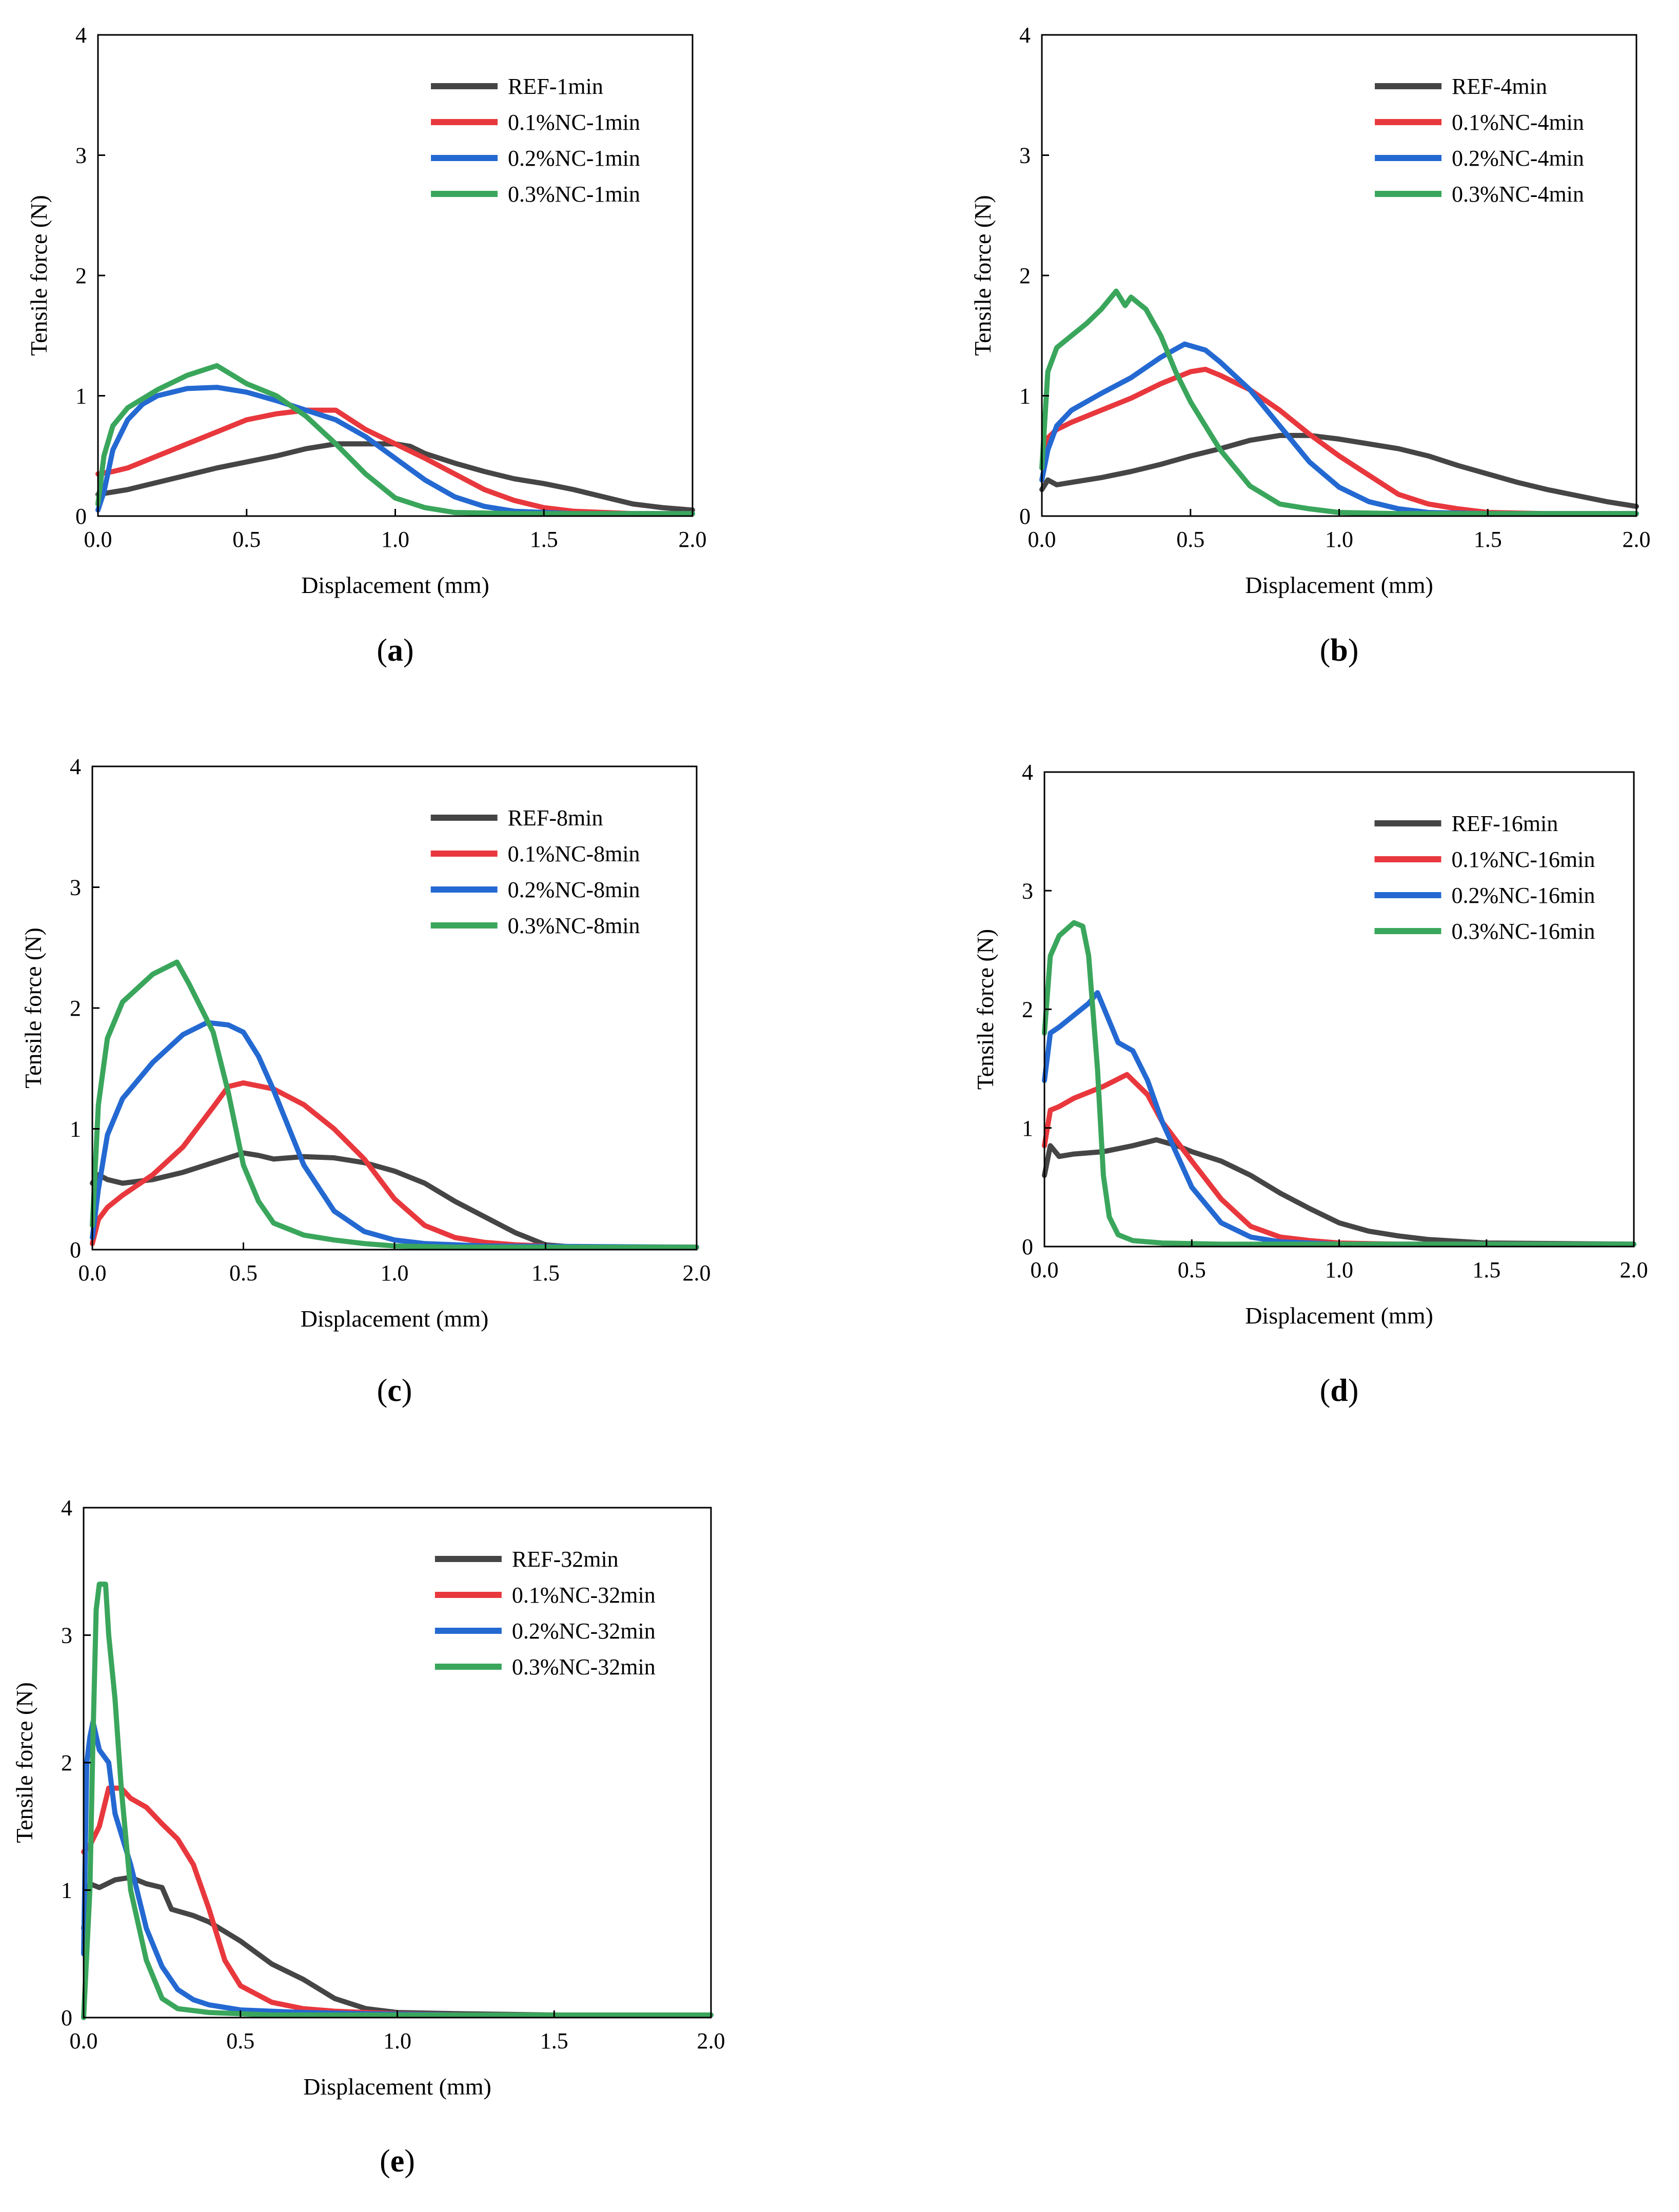 The height and width of the screenshot is (2212, 1679). What do you see at coordinates (395, 585) in the screenshot?
I see `x-axis-label-a: Displacement (mm)` at bounding box center [395, 585].